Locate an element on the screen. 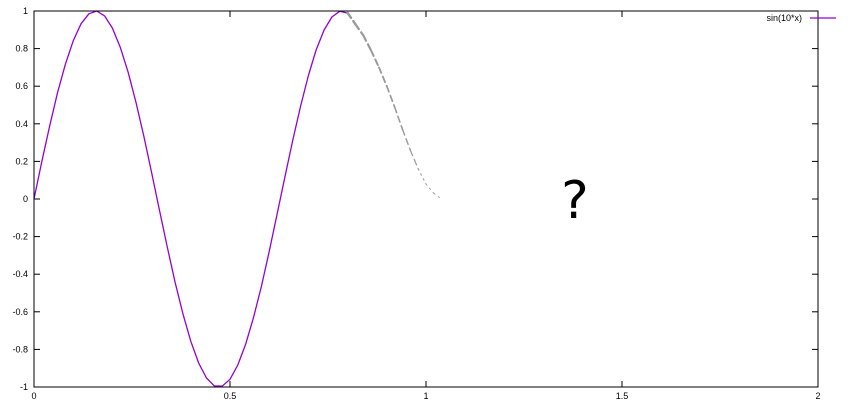 Image resolution: width=859 pixels, height=404 pixels. y-tick-label: -1 is located at coordinates (24, 387).